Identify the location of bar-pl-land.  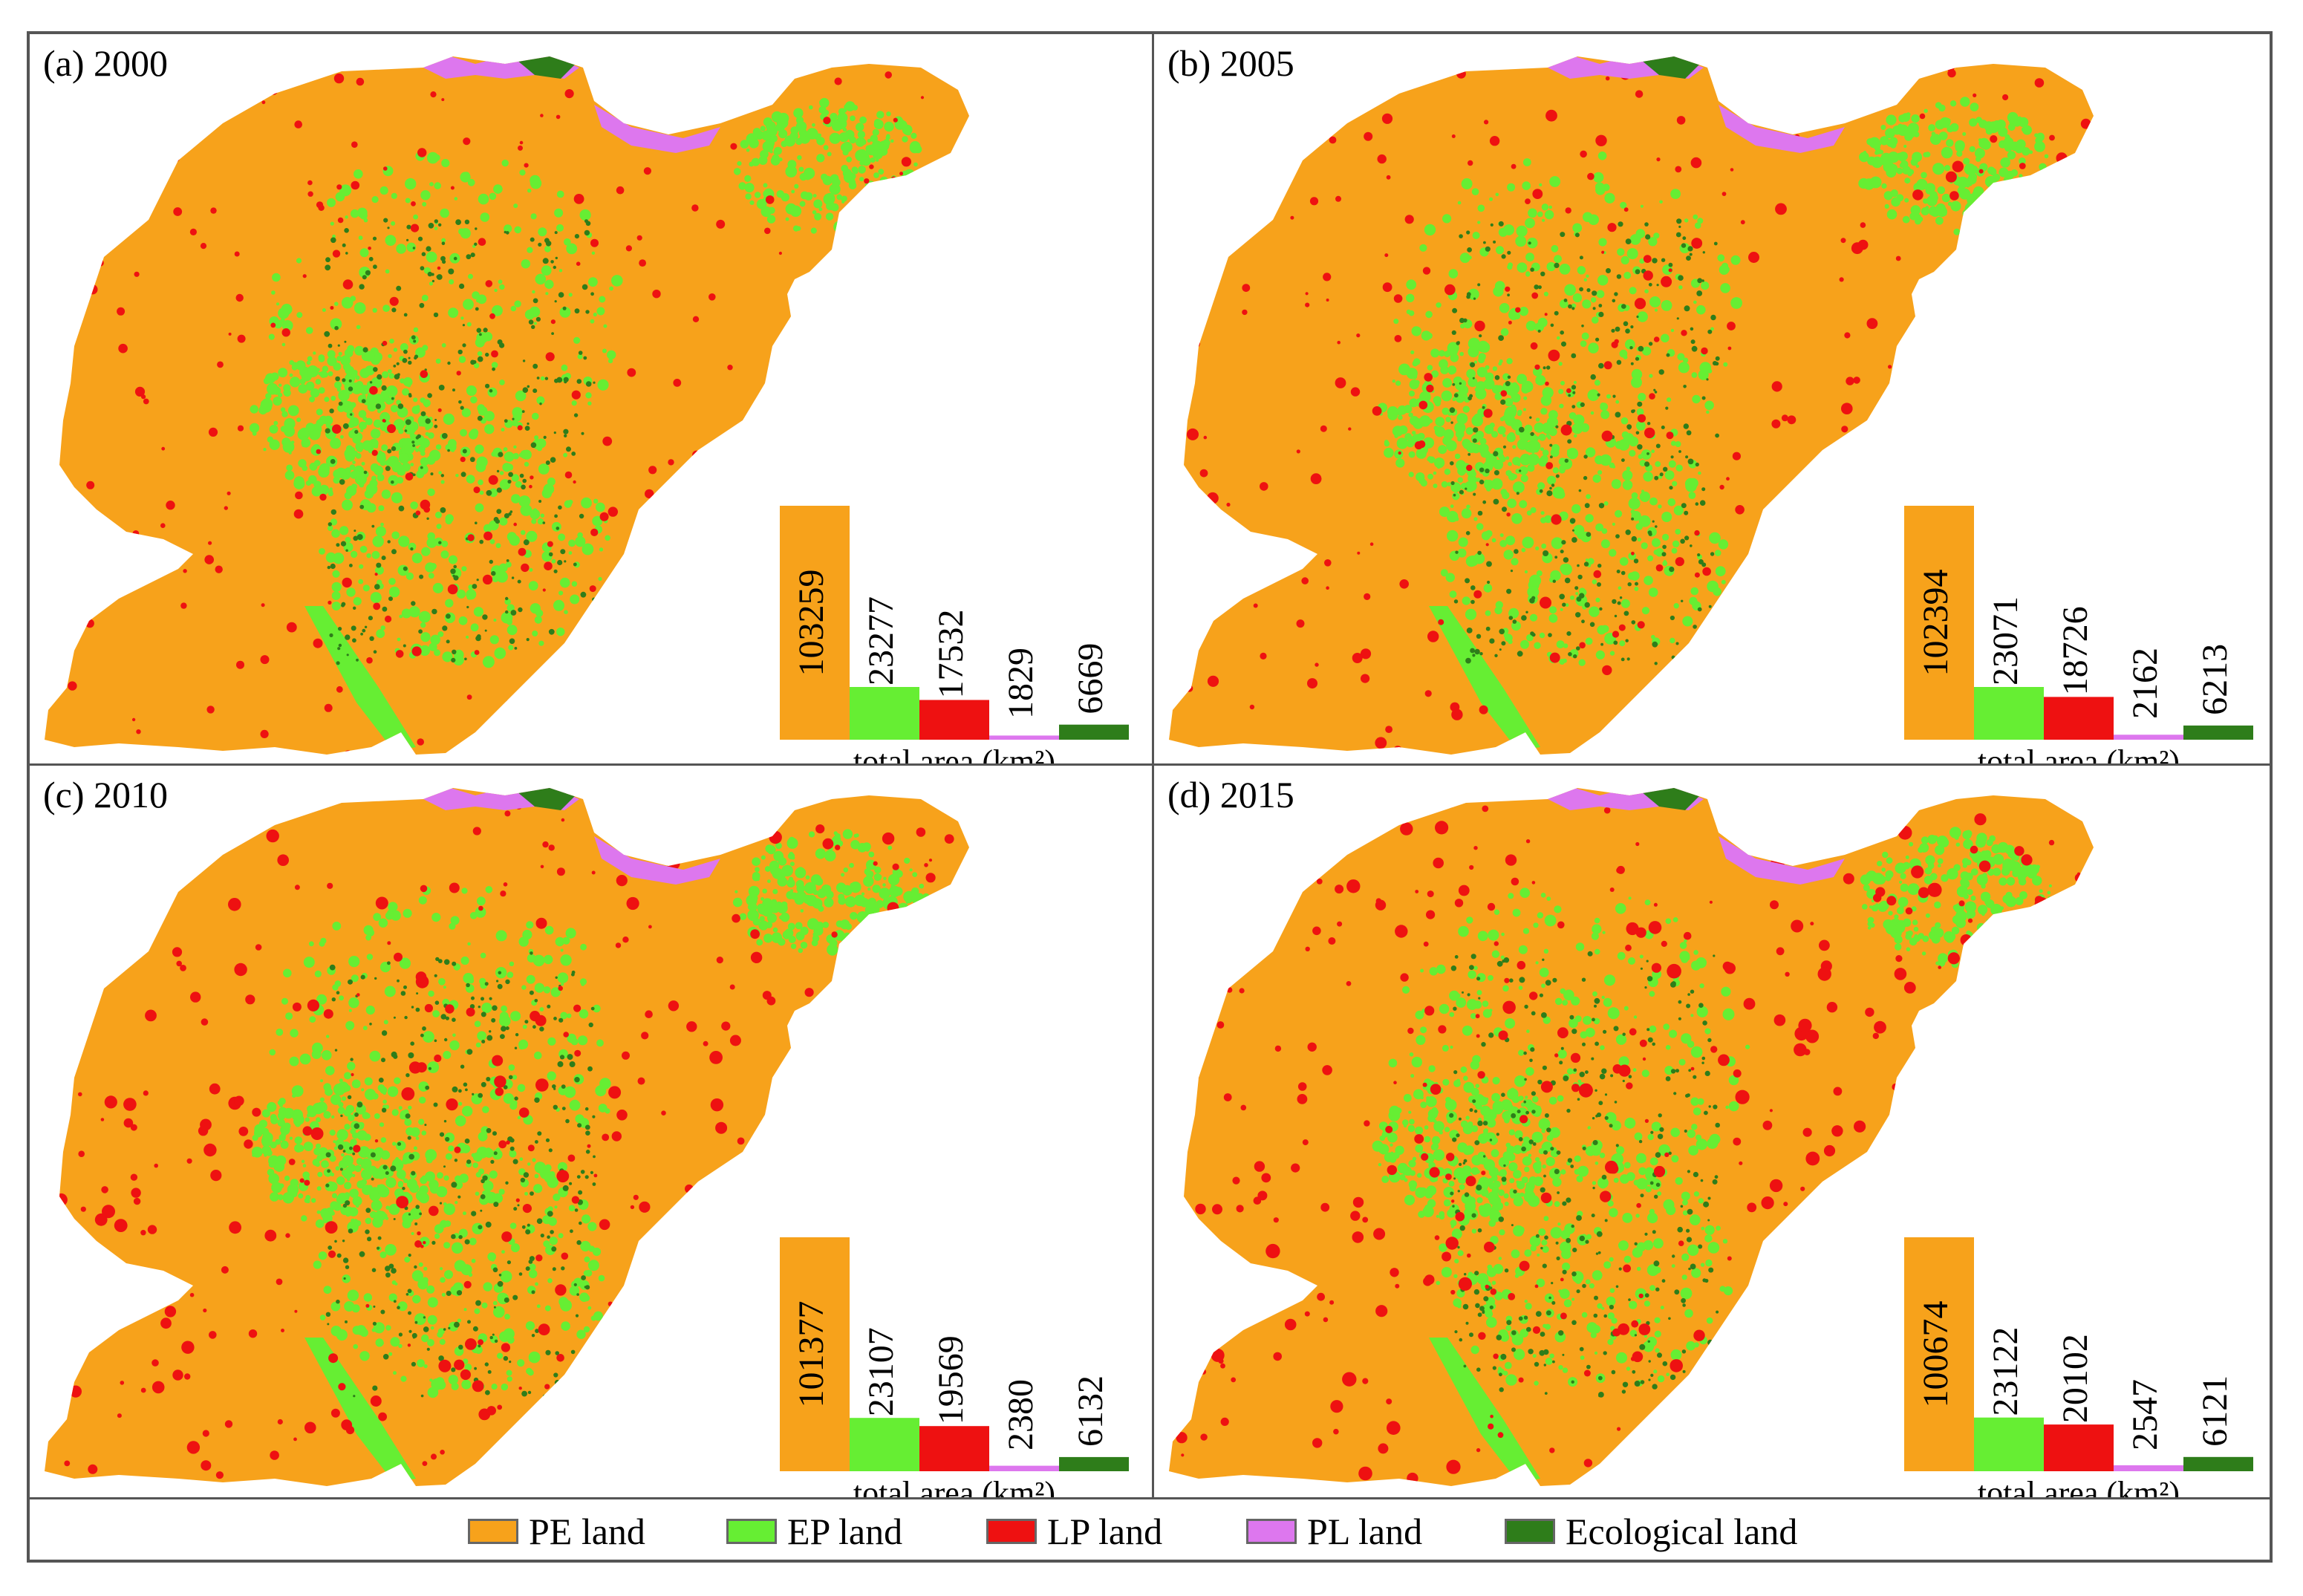
(2149, 737).